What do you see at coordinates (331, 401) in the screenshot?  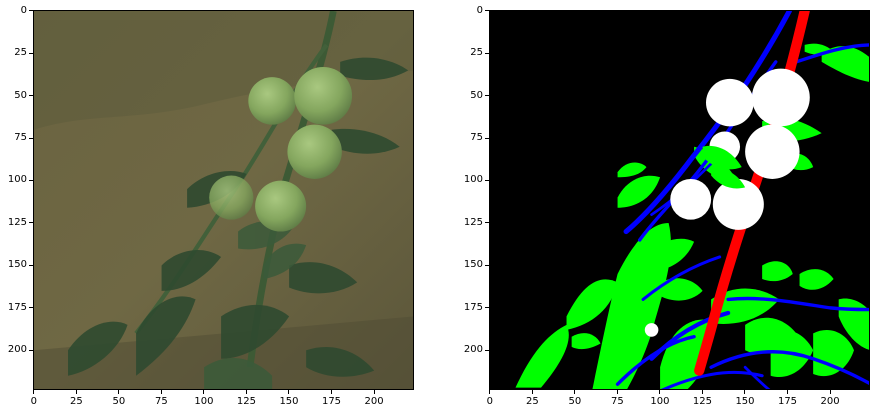 I see `photo-x-tick-label: 175` at bounding box center [331, 401].